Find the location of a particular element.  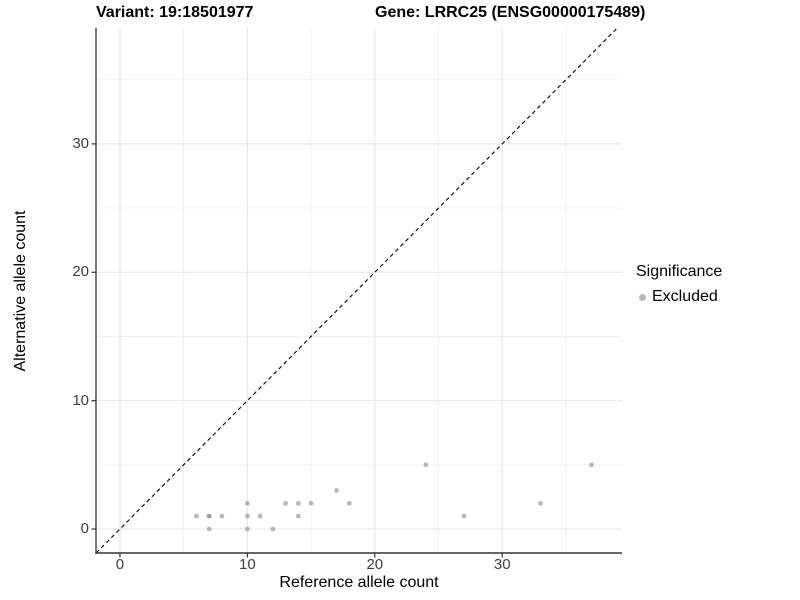

variant-title: Variant: 19:18501977 is located at coordinates (175, 12).